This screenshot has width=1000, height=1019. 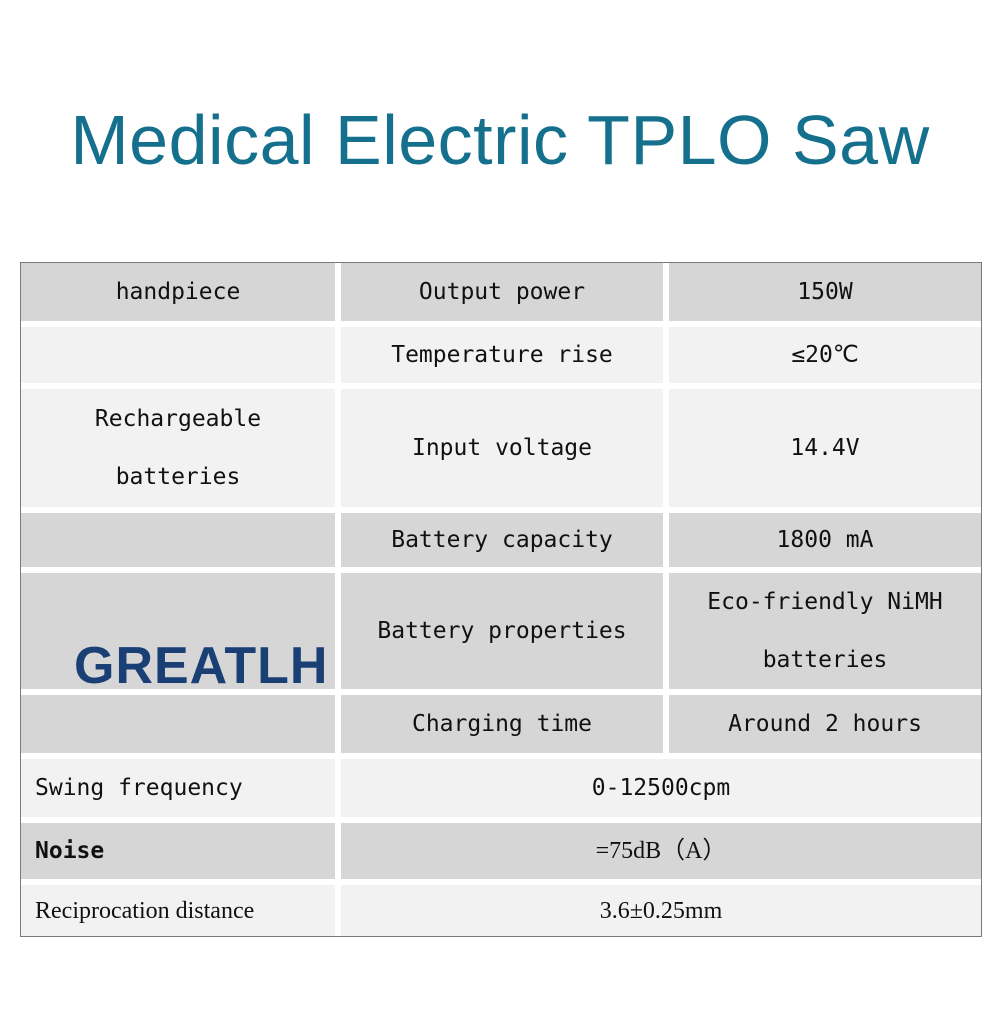 What do you see at coordinates (825, 292) in the screenshot?
I see `output-power-value: 150W` at bounding box center [825, 292].